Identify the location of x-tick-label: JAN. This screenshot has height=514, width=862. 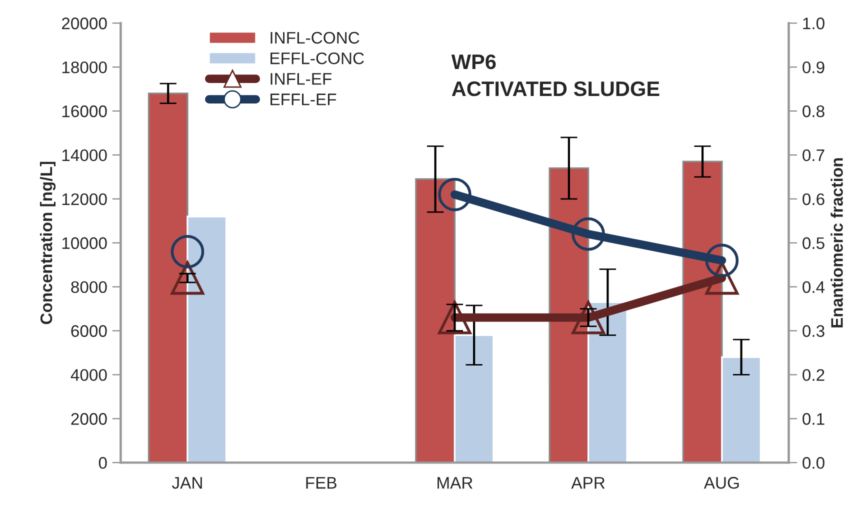
(187, 483).